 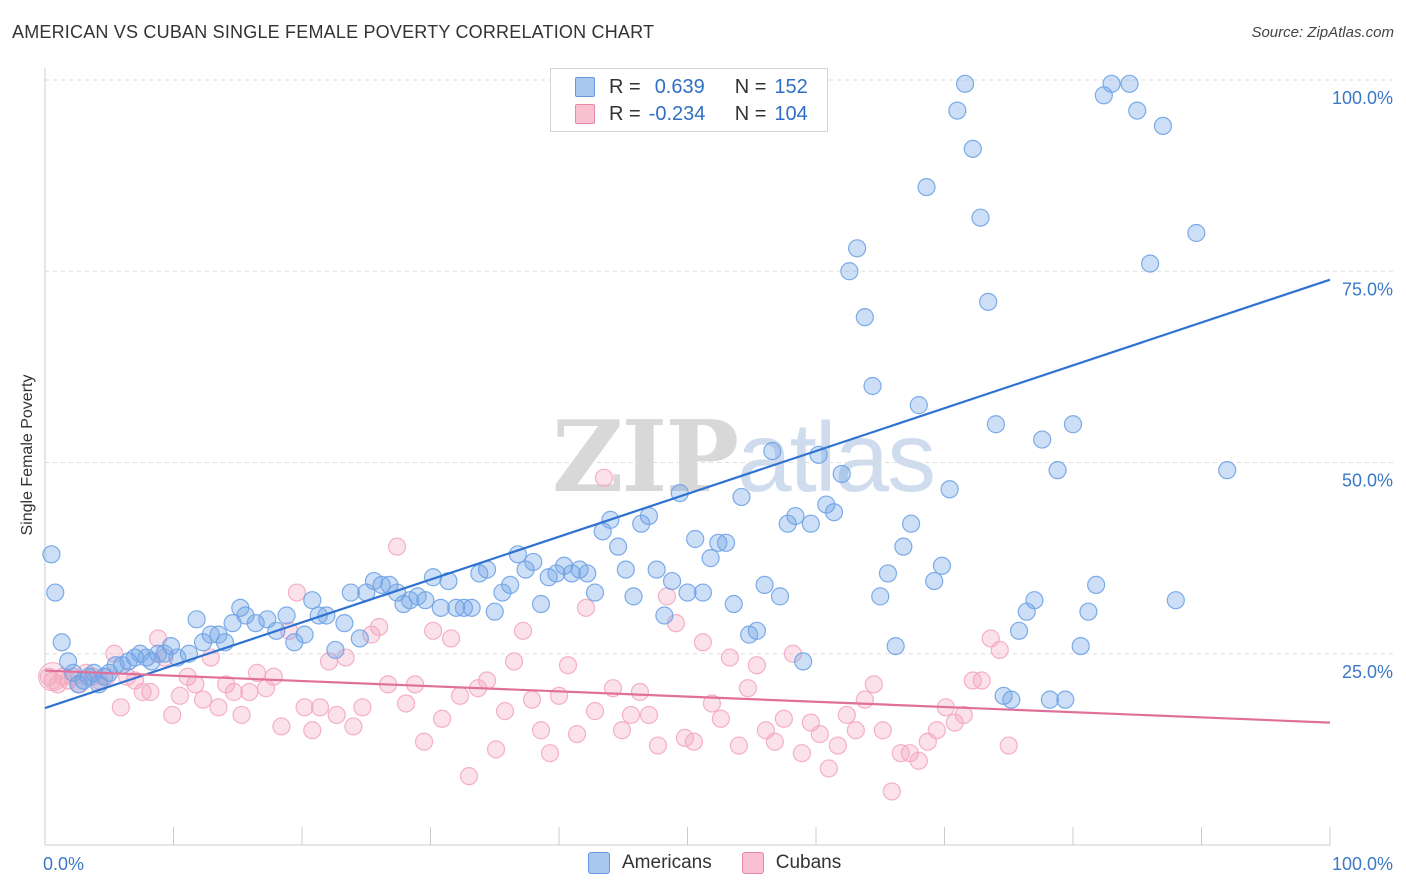 I want to click on legend-item-cubans: Cubans, so click(x=791, y=863).